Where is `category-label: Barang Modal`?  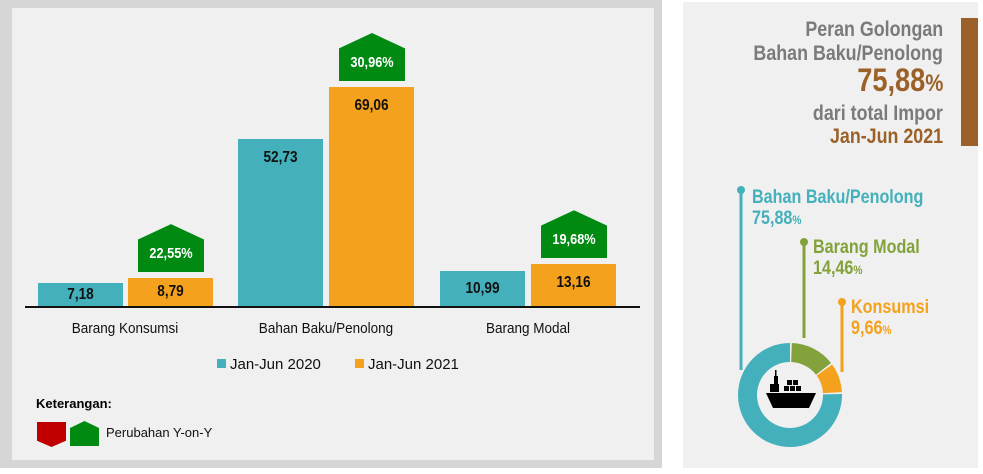 category-label: Barang Modal is located at coordinates (528, 328).